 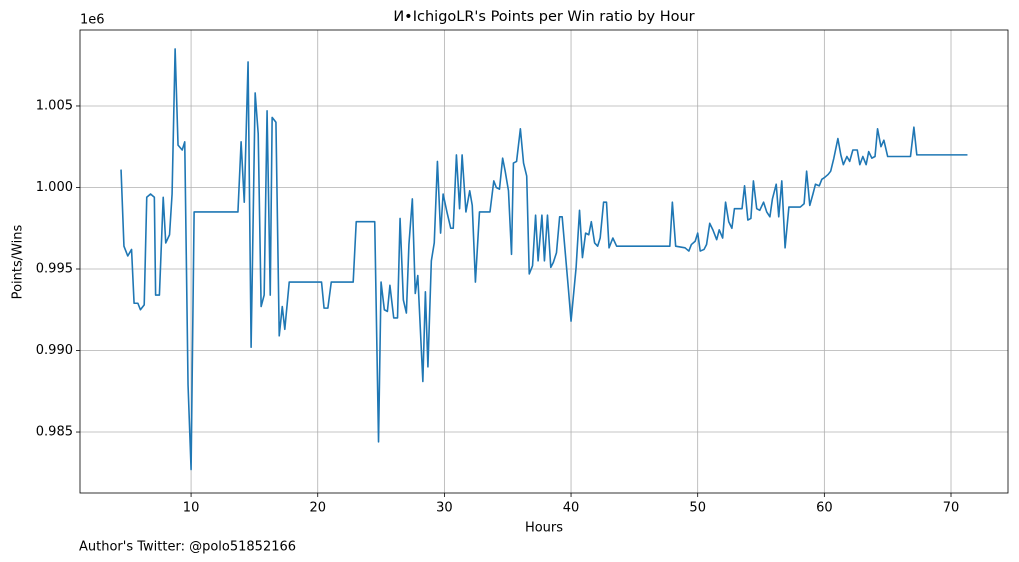 What do you see at coordinates (544, 528) in the screenshot?
I see `x-axis-label: Hours` at bounding box center [544, 528].